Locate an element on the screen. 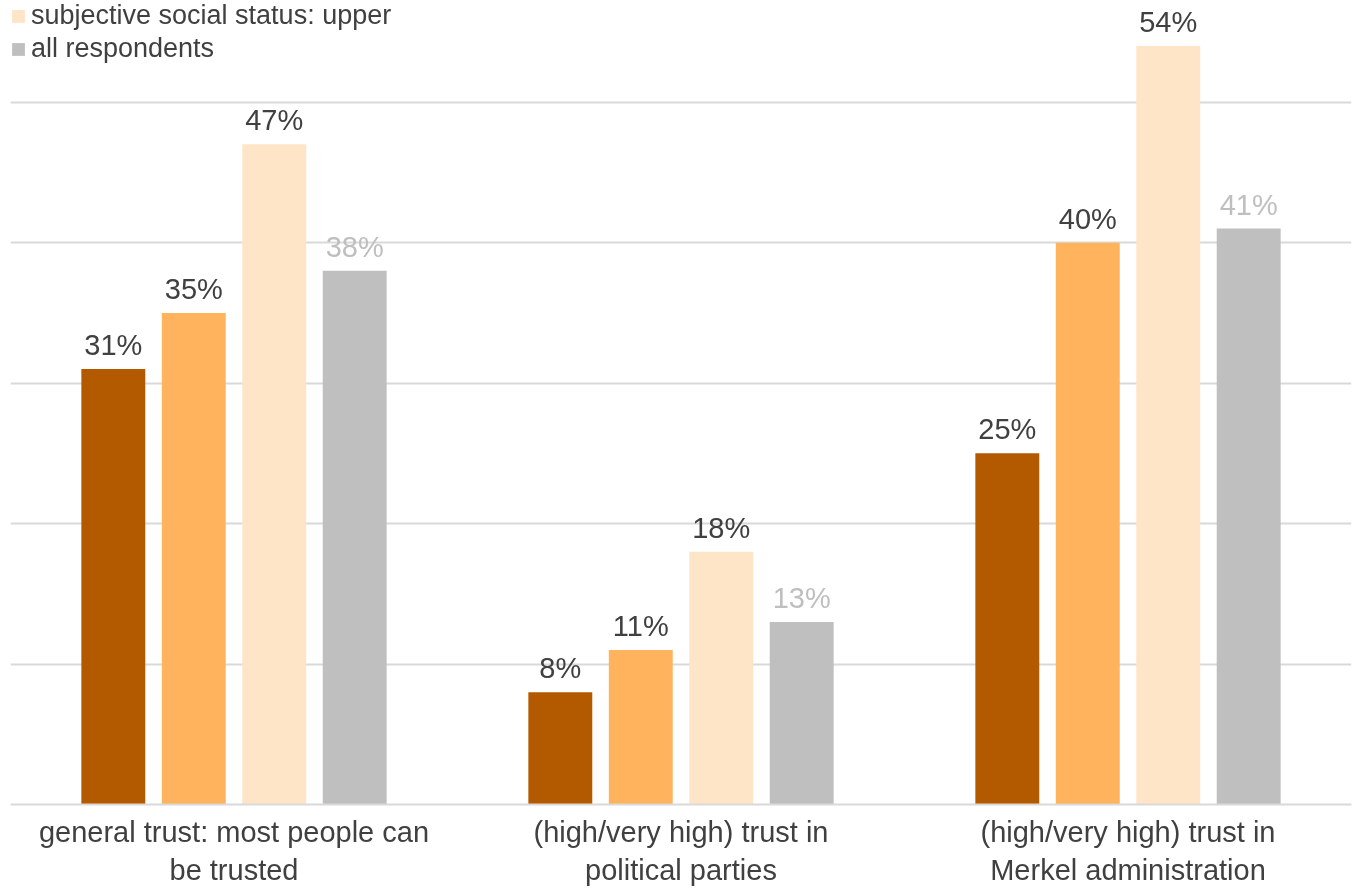 This screenshot has height=888, width=1356. data-label: 35% is located at coordinates (193, 288).